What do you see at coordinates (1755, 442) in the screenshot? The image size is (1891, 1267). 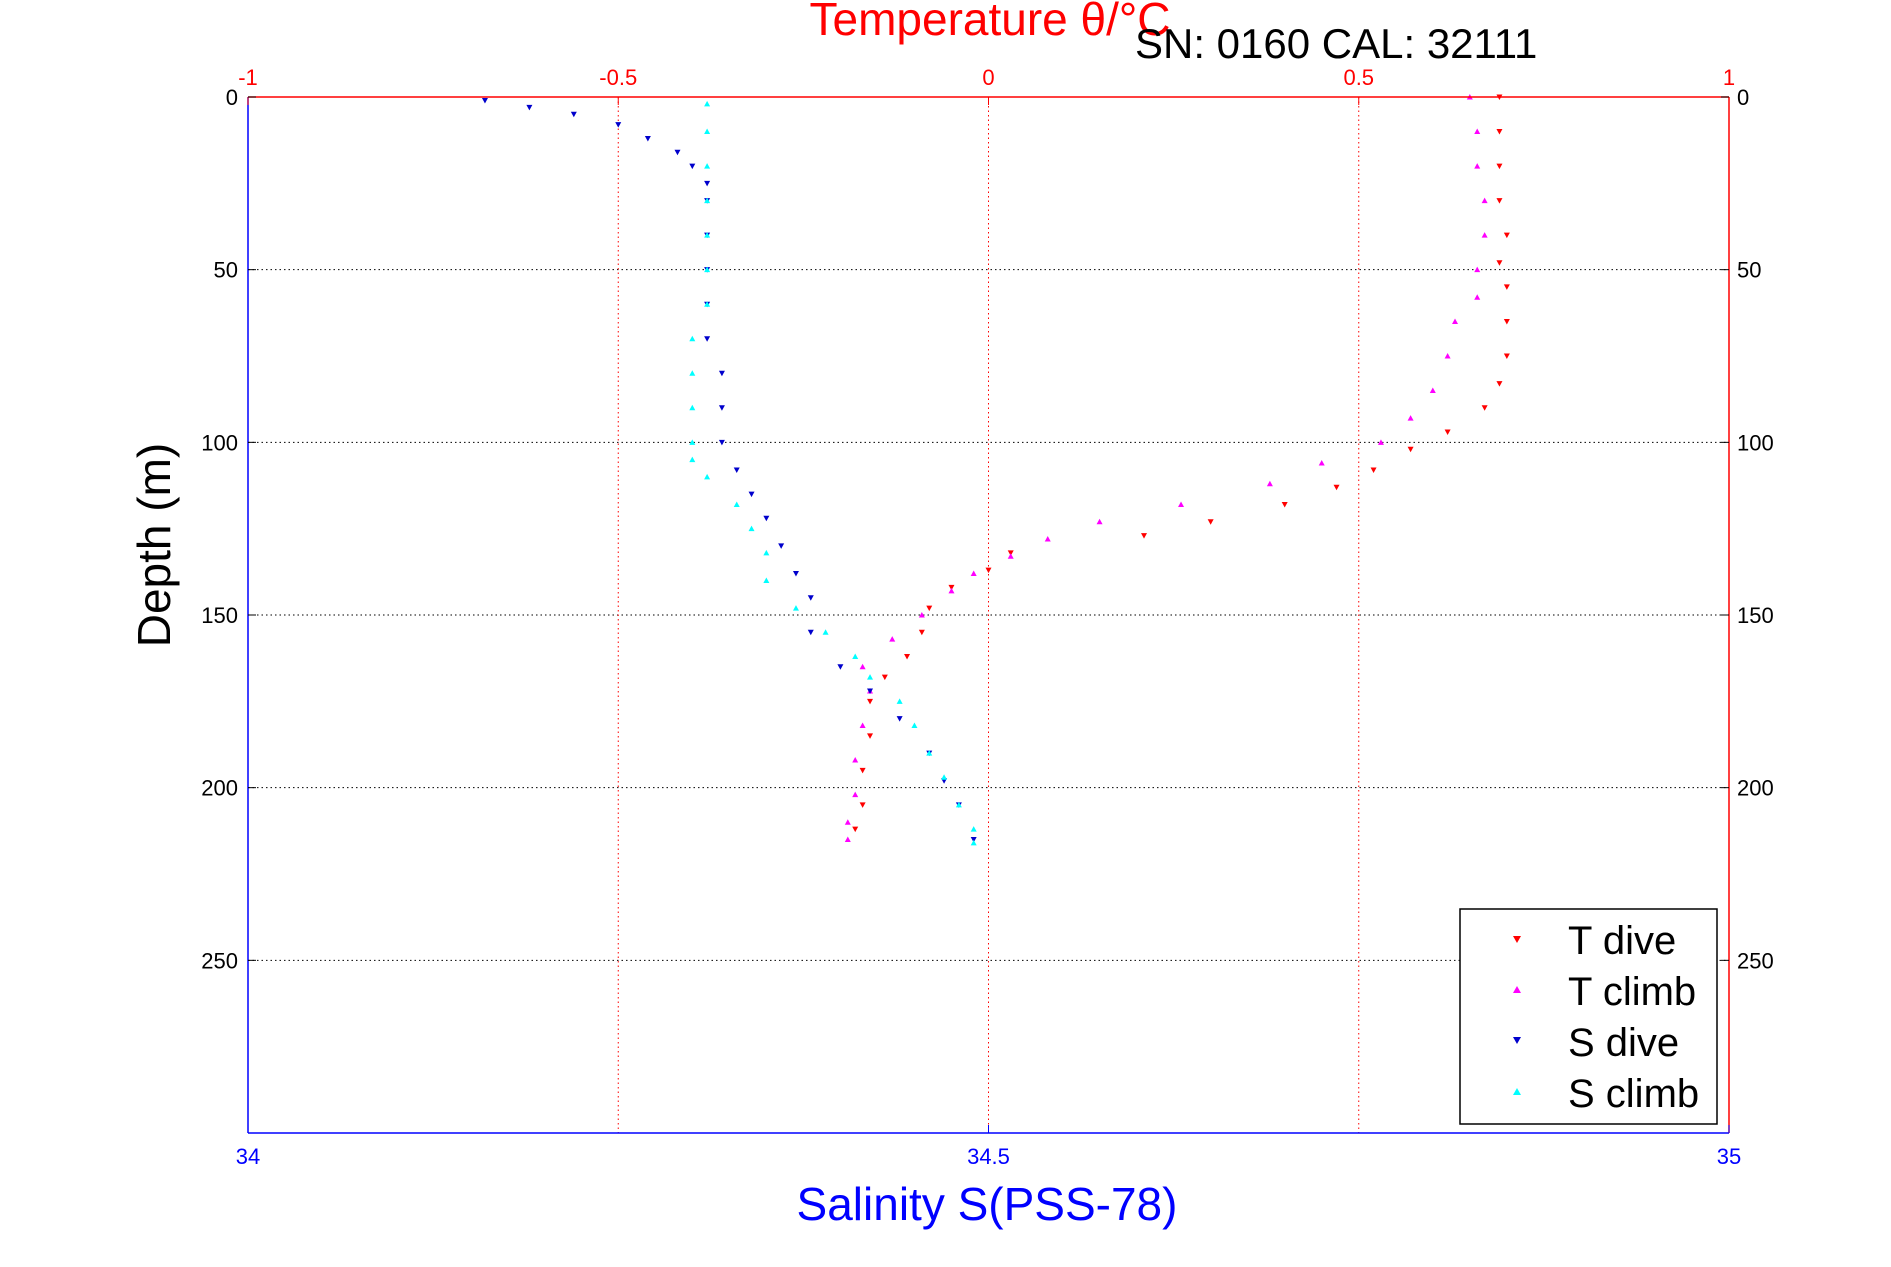 I see `y-right-tick-label: 100` at bounding box center [1755, 442].